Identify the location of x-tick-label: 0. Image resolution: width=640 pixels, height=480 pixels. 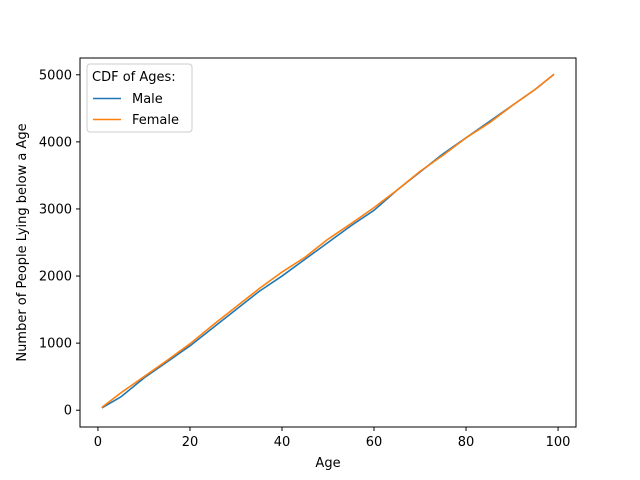
(98, 442).